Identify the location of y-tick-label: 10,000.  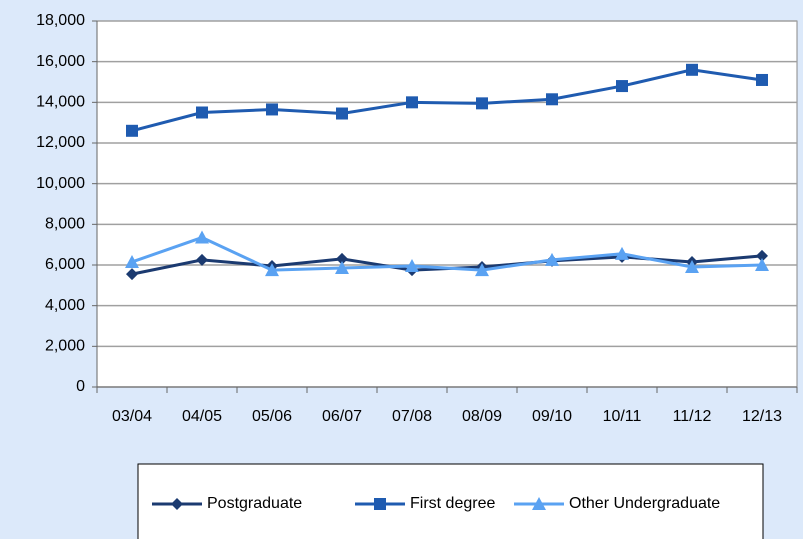
(60, 183).